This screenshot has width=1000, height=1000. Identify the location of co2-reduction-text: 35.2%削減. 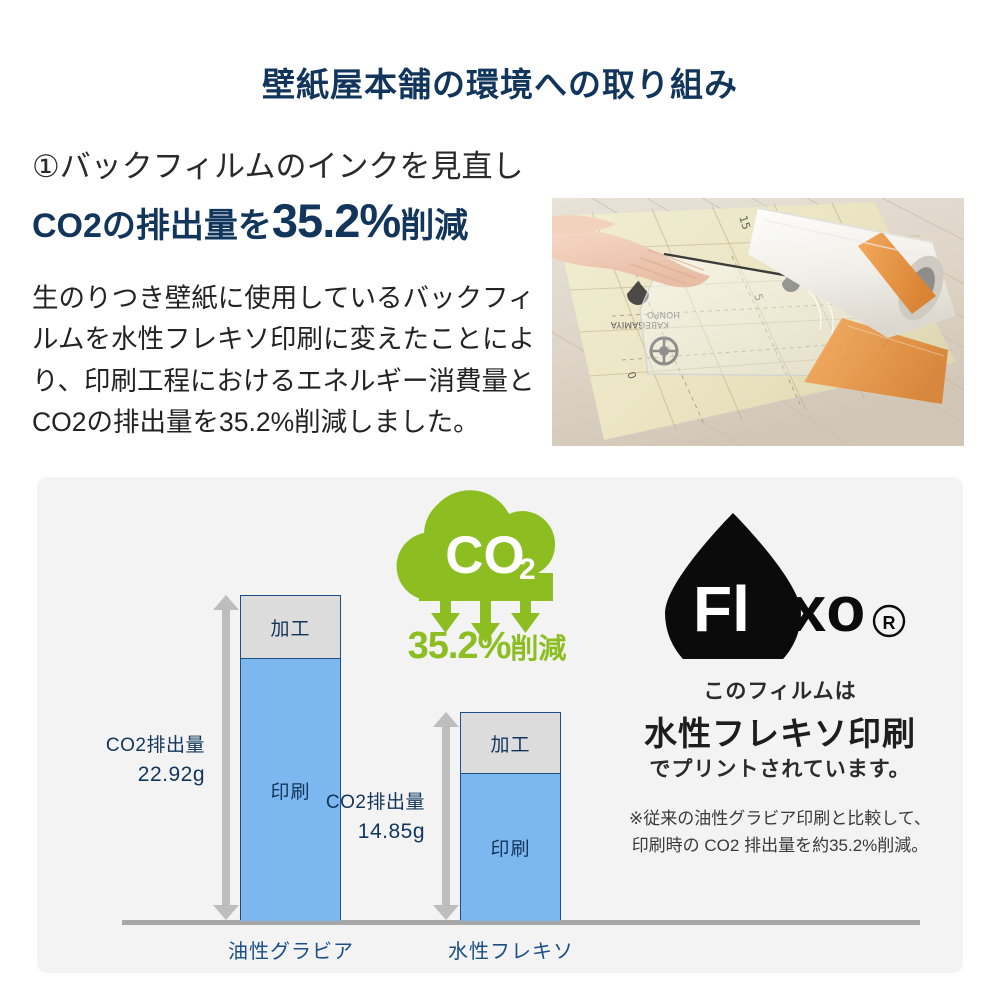
(487, 646).